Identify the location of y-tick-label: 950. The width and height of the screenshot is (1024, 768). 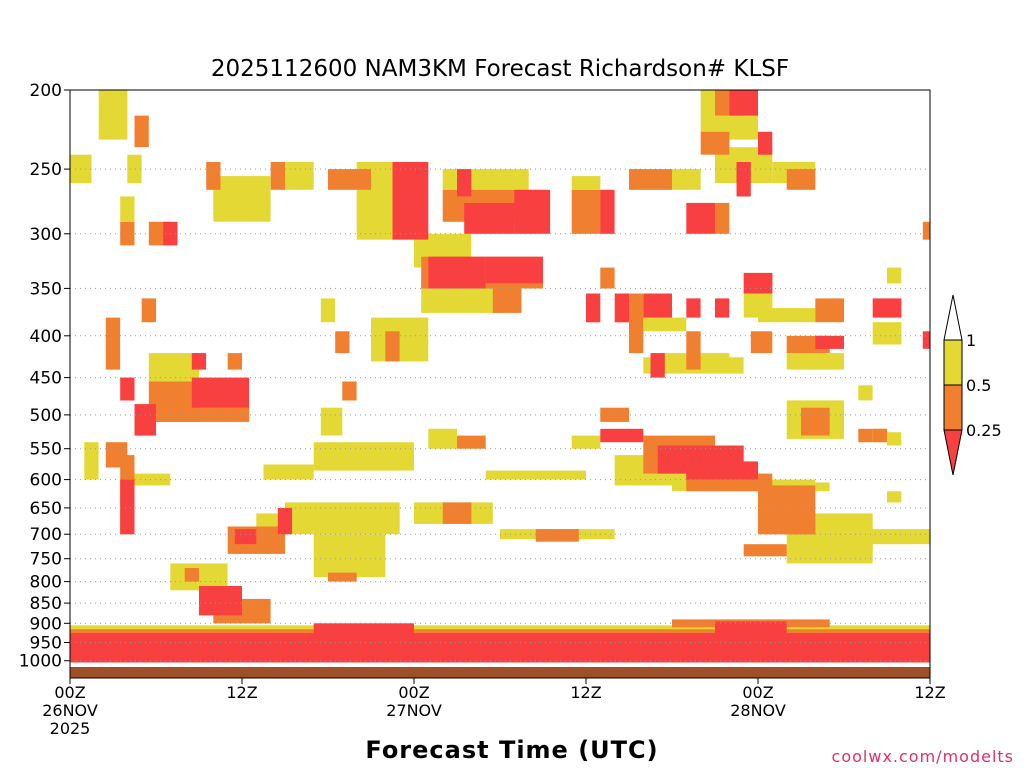
(46, 644).